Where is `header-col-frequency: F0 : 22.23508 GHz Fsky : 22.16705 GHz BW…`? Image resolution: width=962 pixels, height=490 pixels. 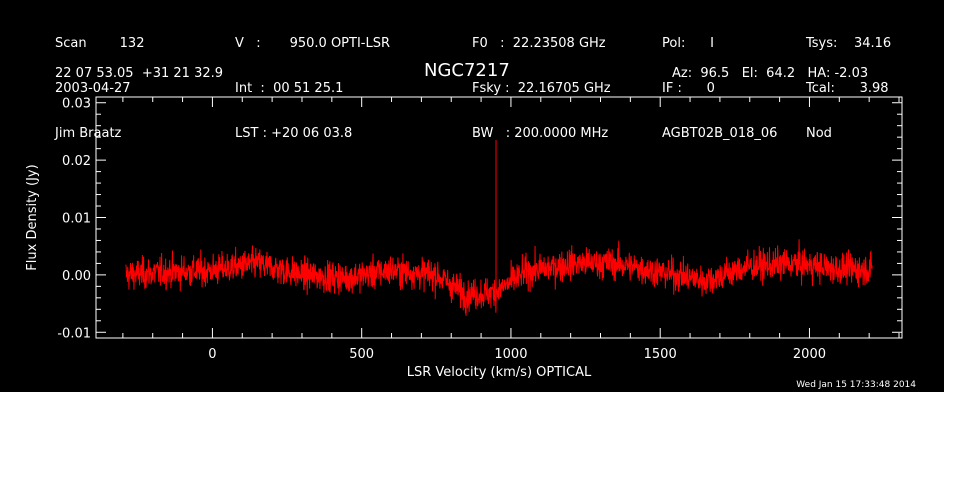 header-col-frequency: F0 : 22.23508 GHz Fsky : 22.16705 GHz BW… is located at coordinates (541, 81).